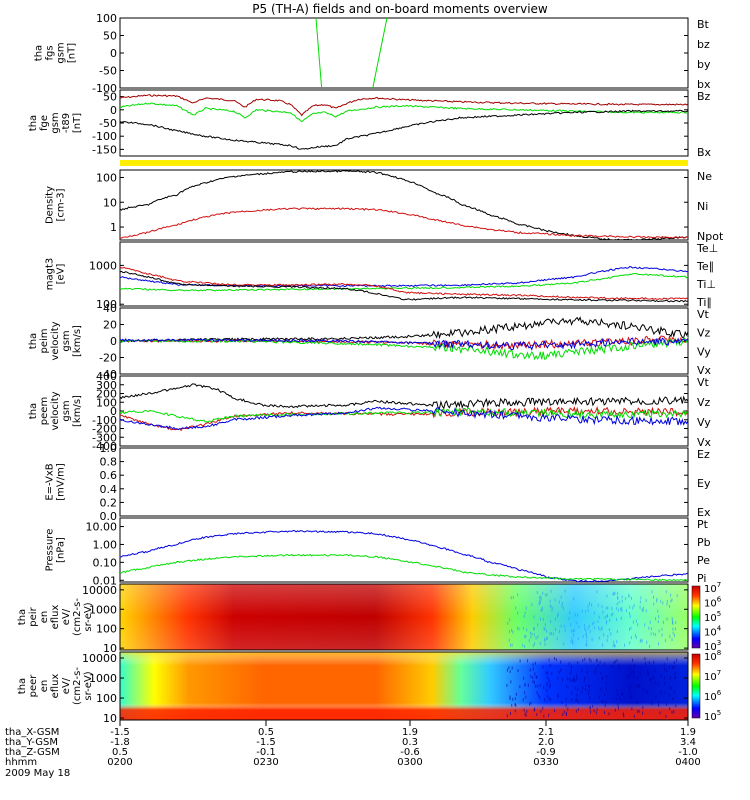  I want to click on legend-entry: Vt, so click(703, 314).